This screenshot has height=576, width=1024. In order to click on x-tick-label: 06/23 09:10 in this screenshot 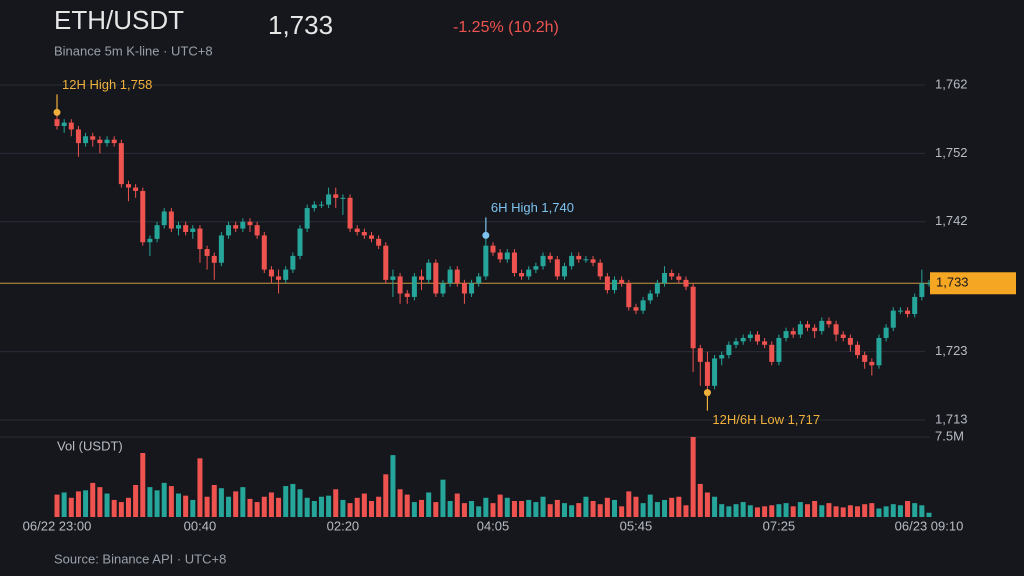, I will do `click(929, 525)`.